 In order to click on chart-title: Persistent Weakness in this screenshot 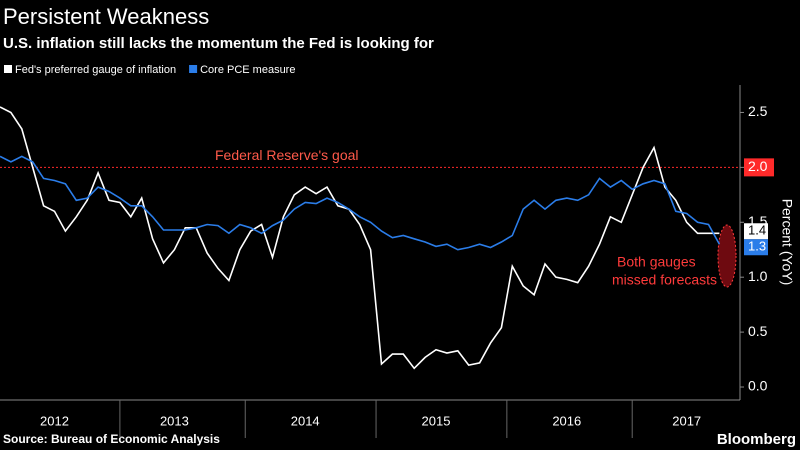, I will do `click(106, 16)`.